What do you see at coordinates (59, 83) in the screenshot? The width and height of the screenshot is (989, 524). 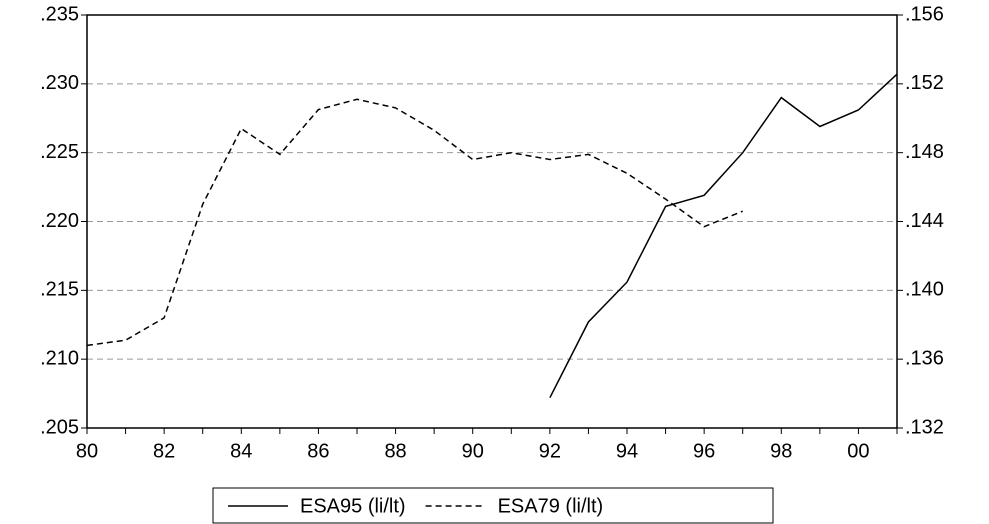 I see `y-tick-label: .230` at bounding box center [59, 83].